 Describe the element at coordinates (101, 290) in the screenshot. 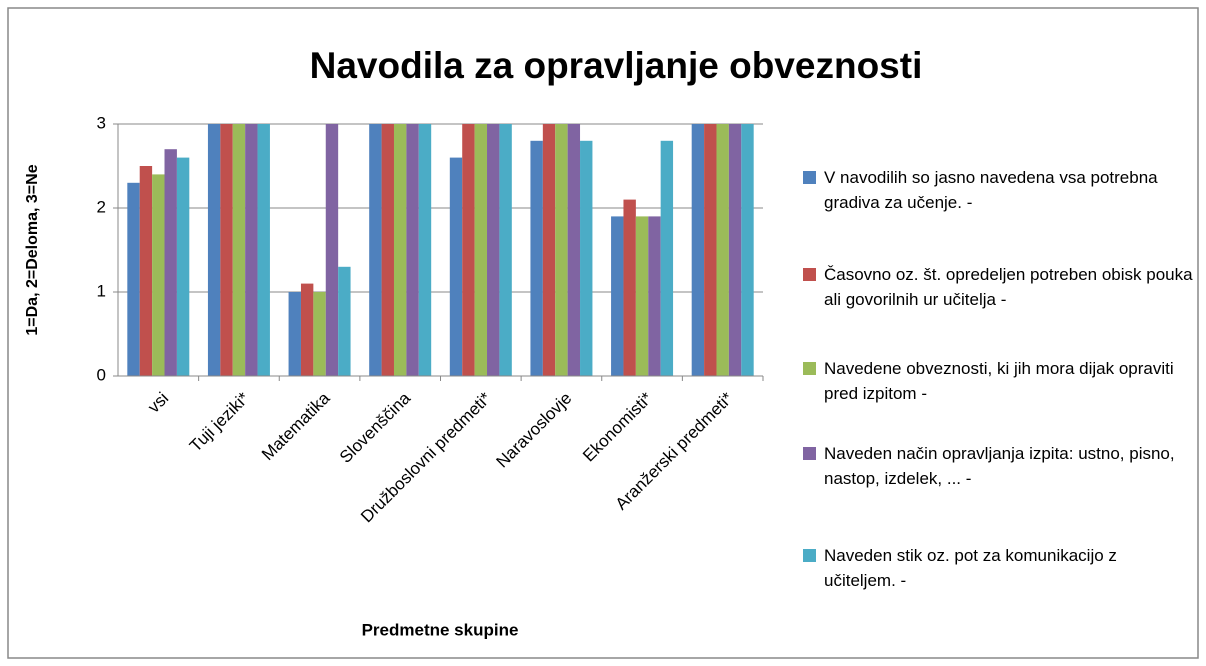

I see `y-tick-label: 1` at that location.